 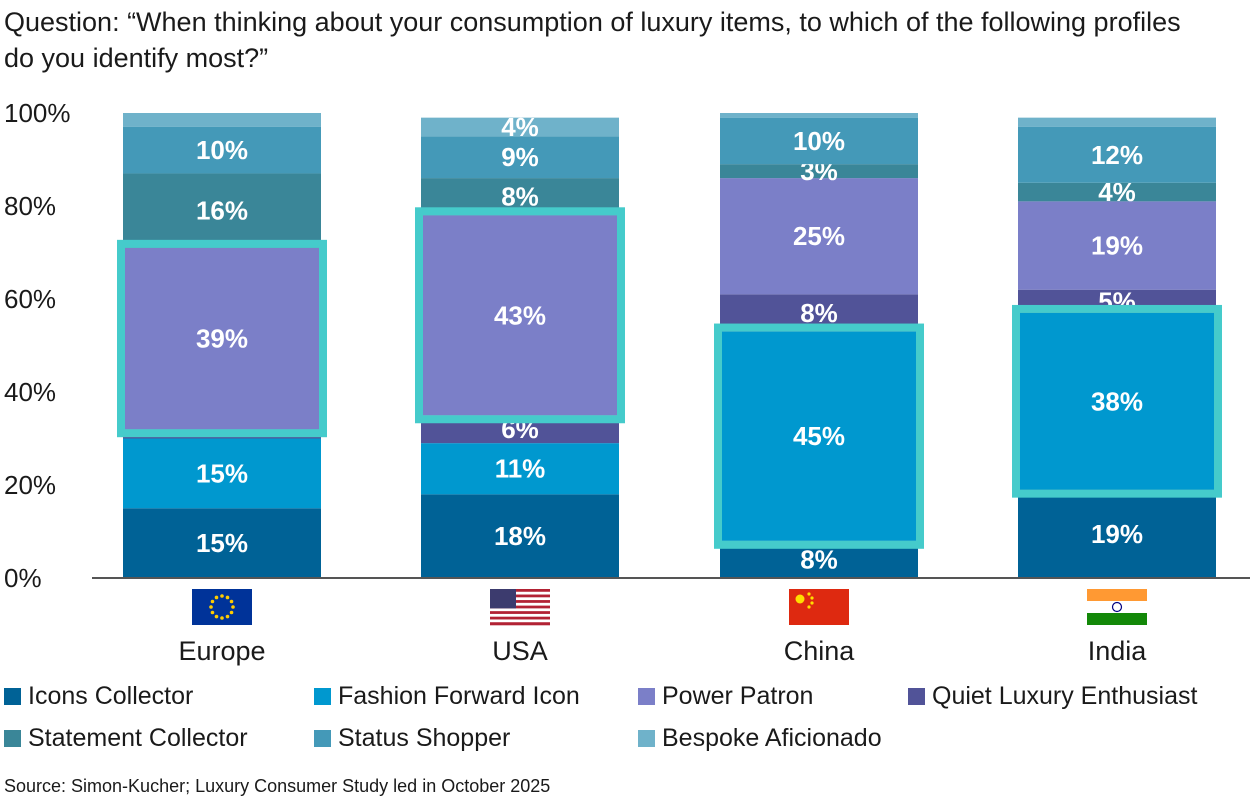 I want to click on data-label: 39%, so click(x=222, y=339).